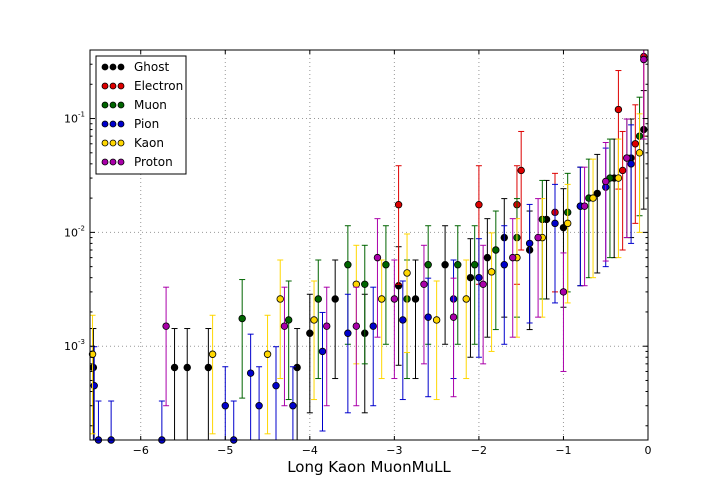  What do you see at coordinates (158, 86) in the screenshot?
I see `legend-label: Electron` at bounding box center [158, 86].